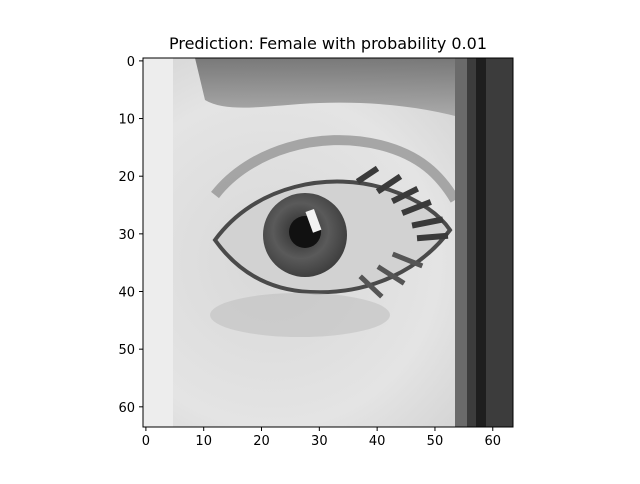  What do you see at coordinates (461, 242) in the screenshot?
I see `dark-band-outer` at bounding box center [461, 242].